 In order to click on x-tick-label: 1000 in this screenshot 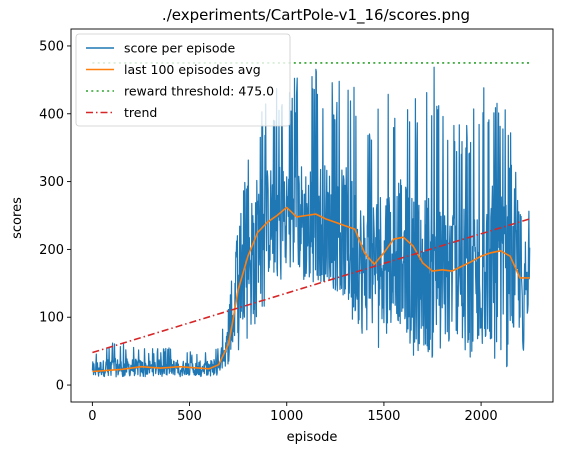, I will do `click(286, 416)`.